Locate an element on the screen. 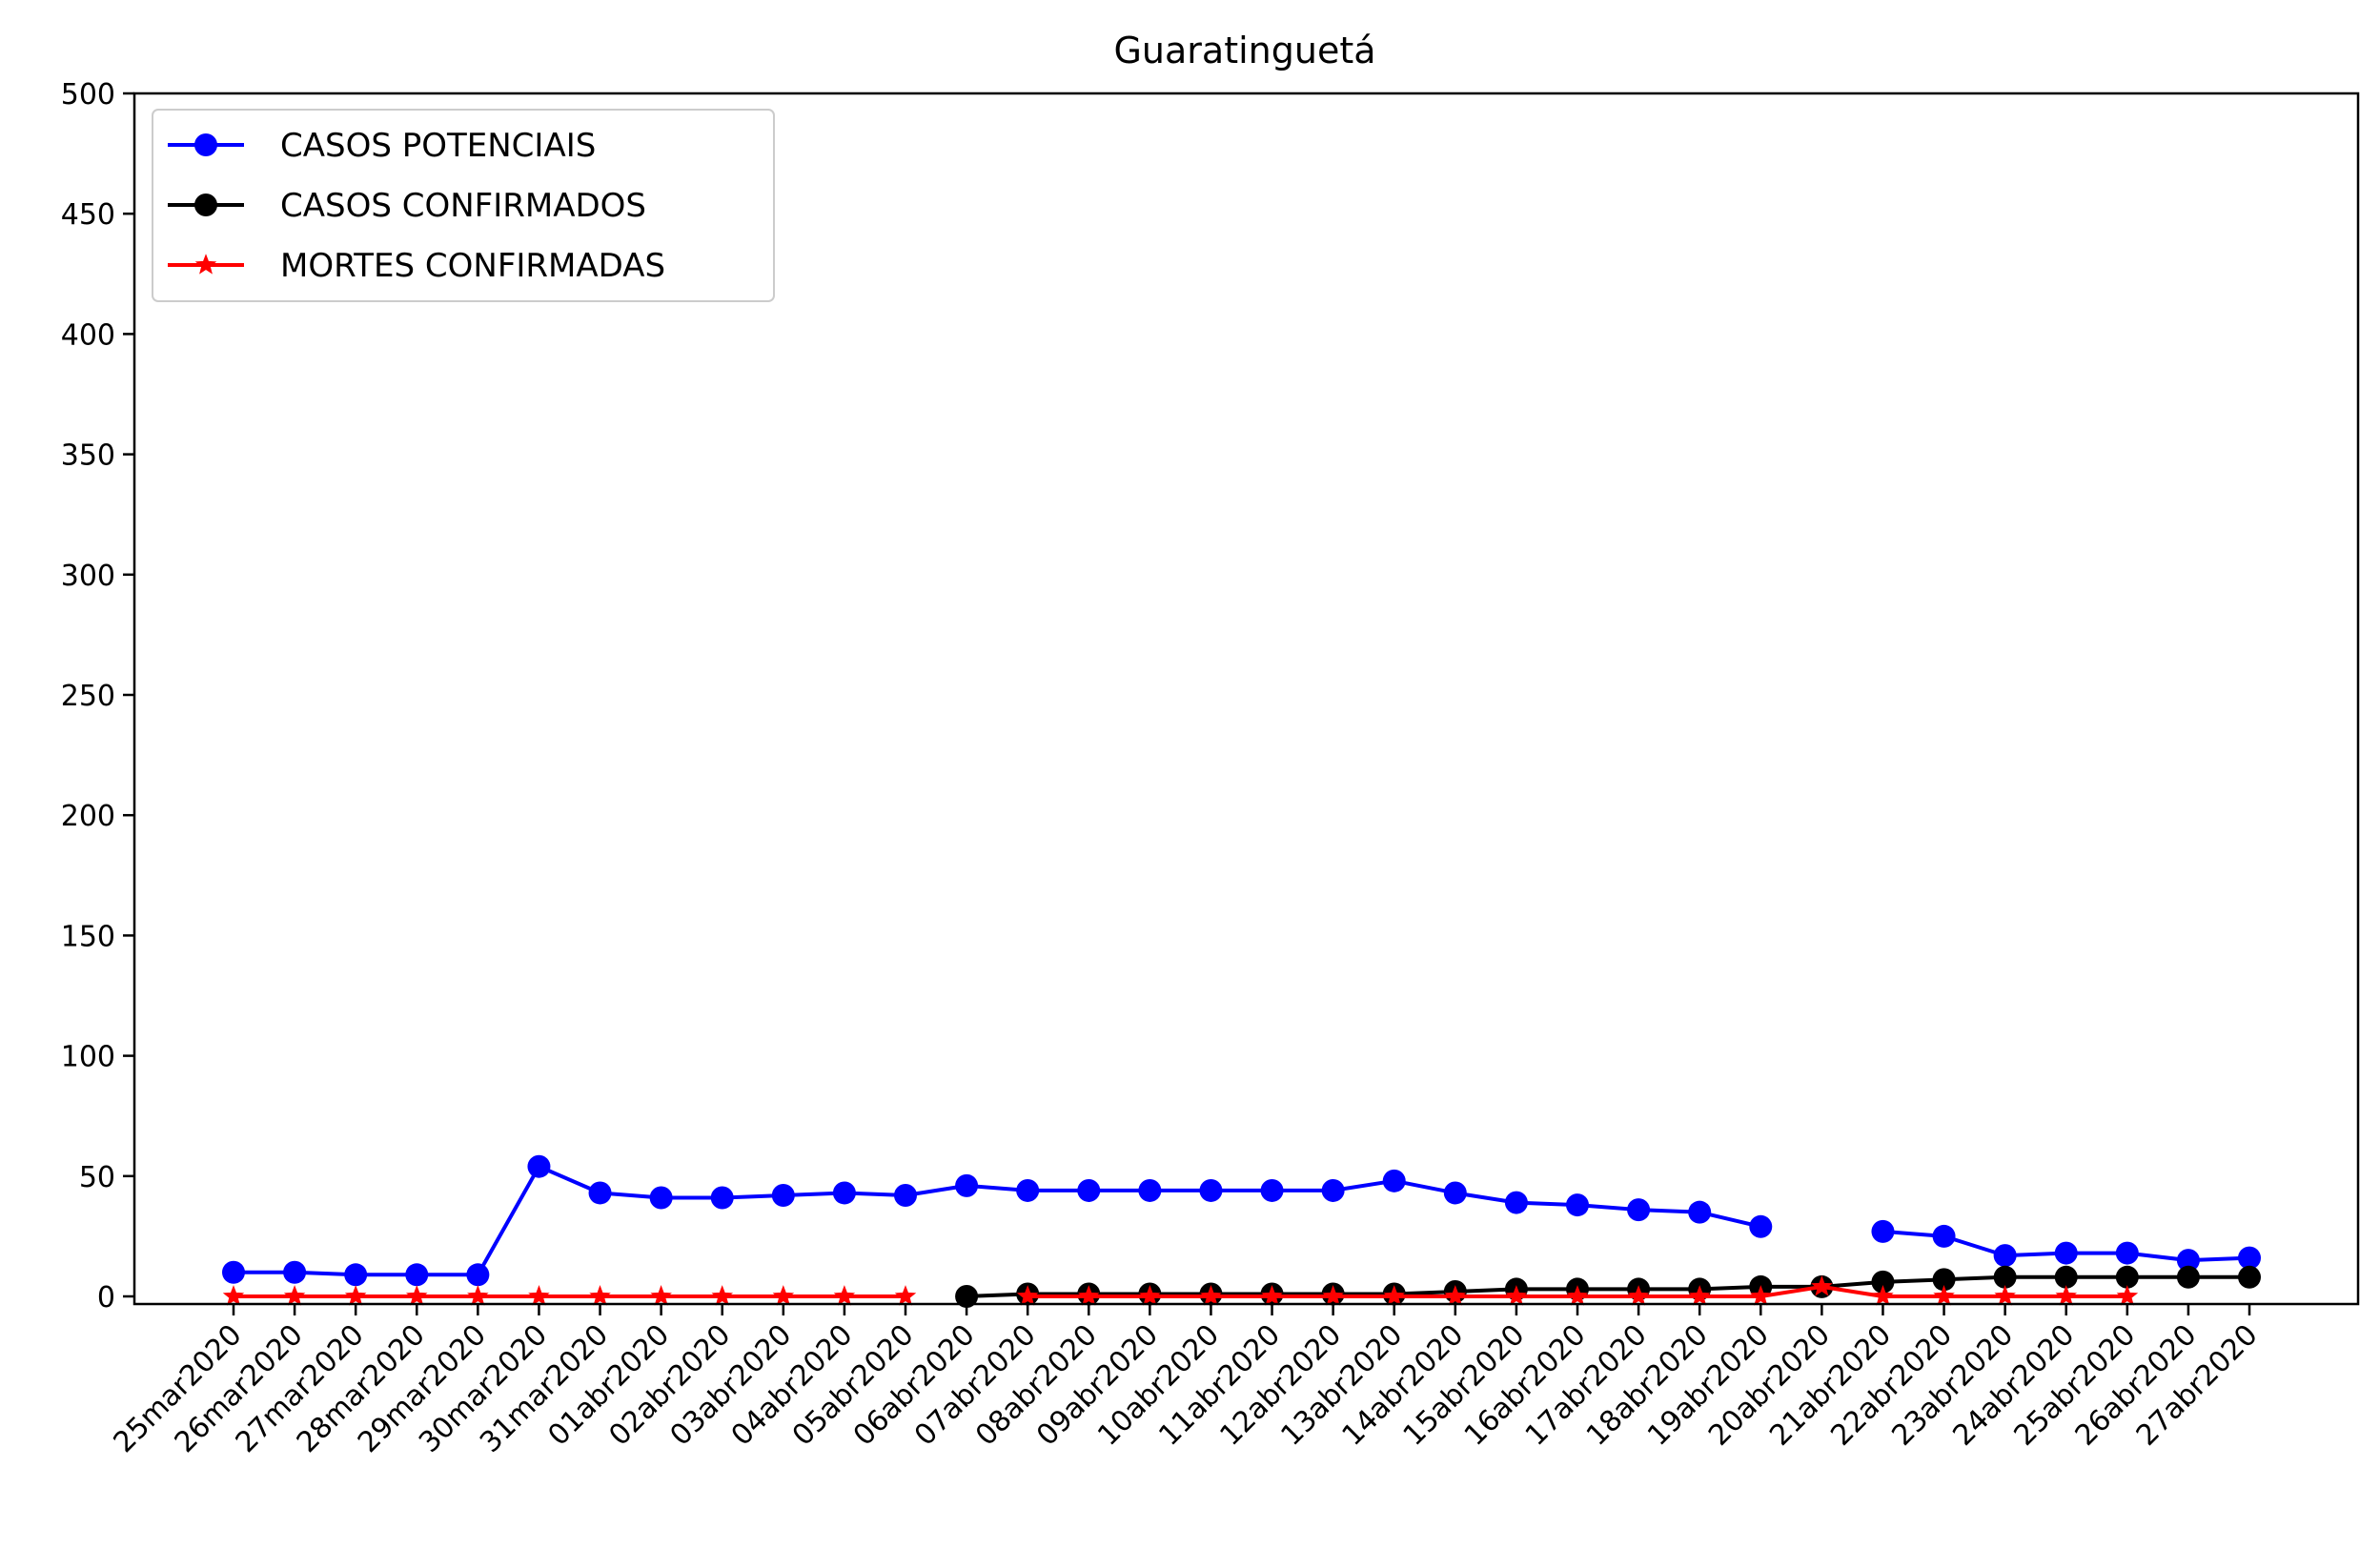  y-axis: 0 50 100 150 200 250 300 350 400 450 500 is located at coordinates (97, 696).